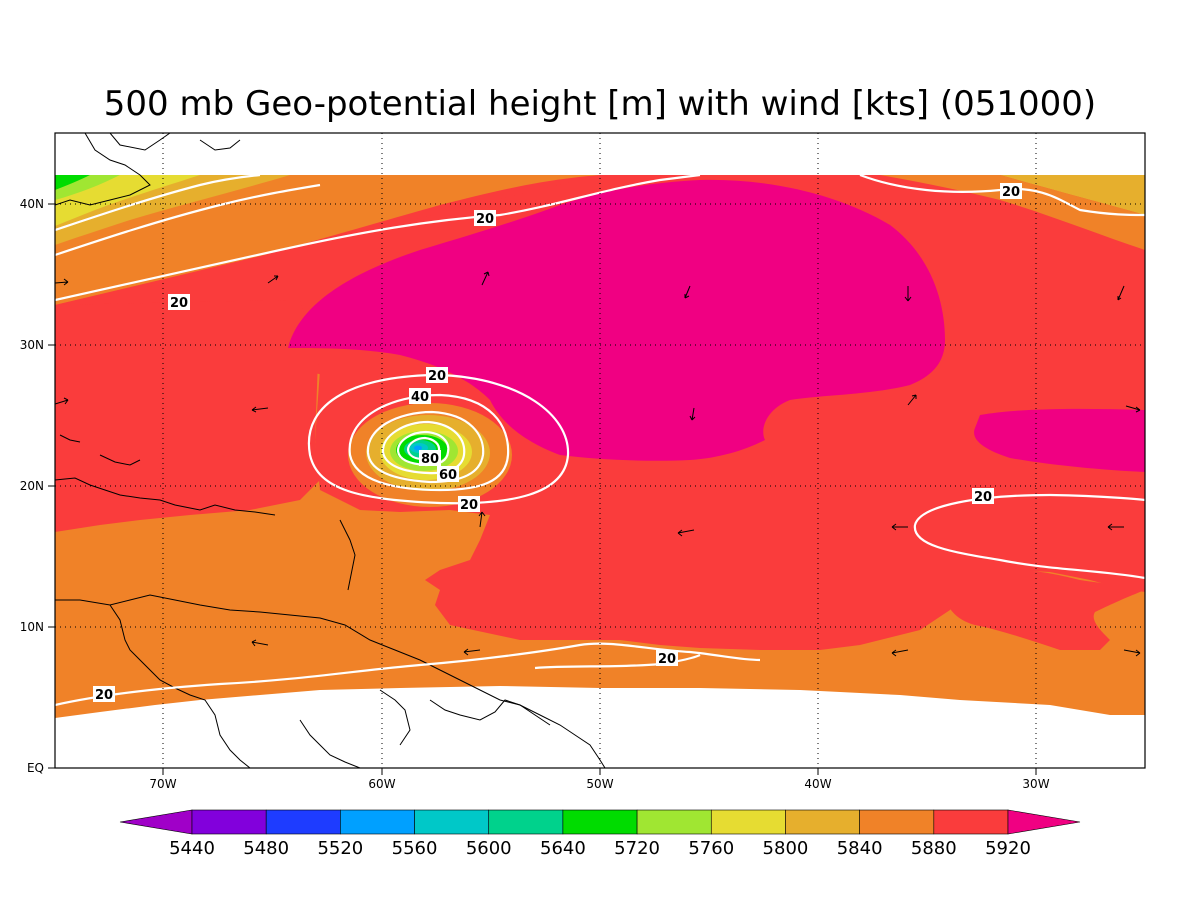 This screenshot has height=900, width=1200. I want to click on svg-text: 60, so click(448, 475).